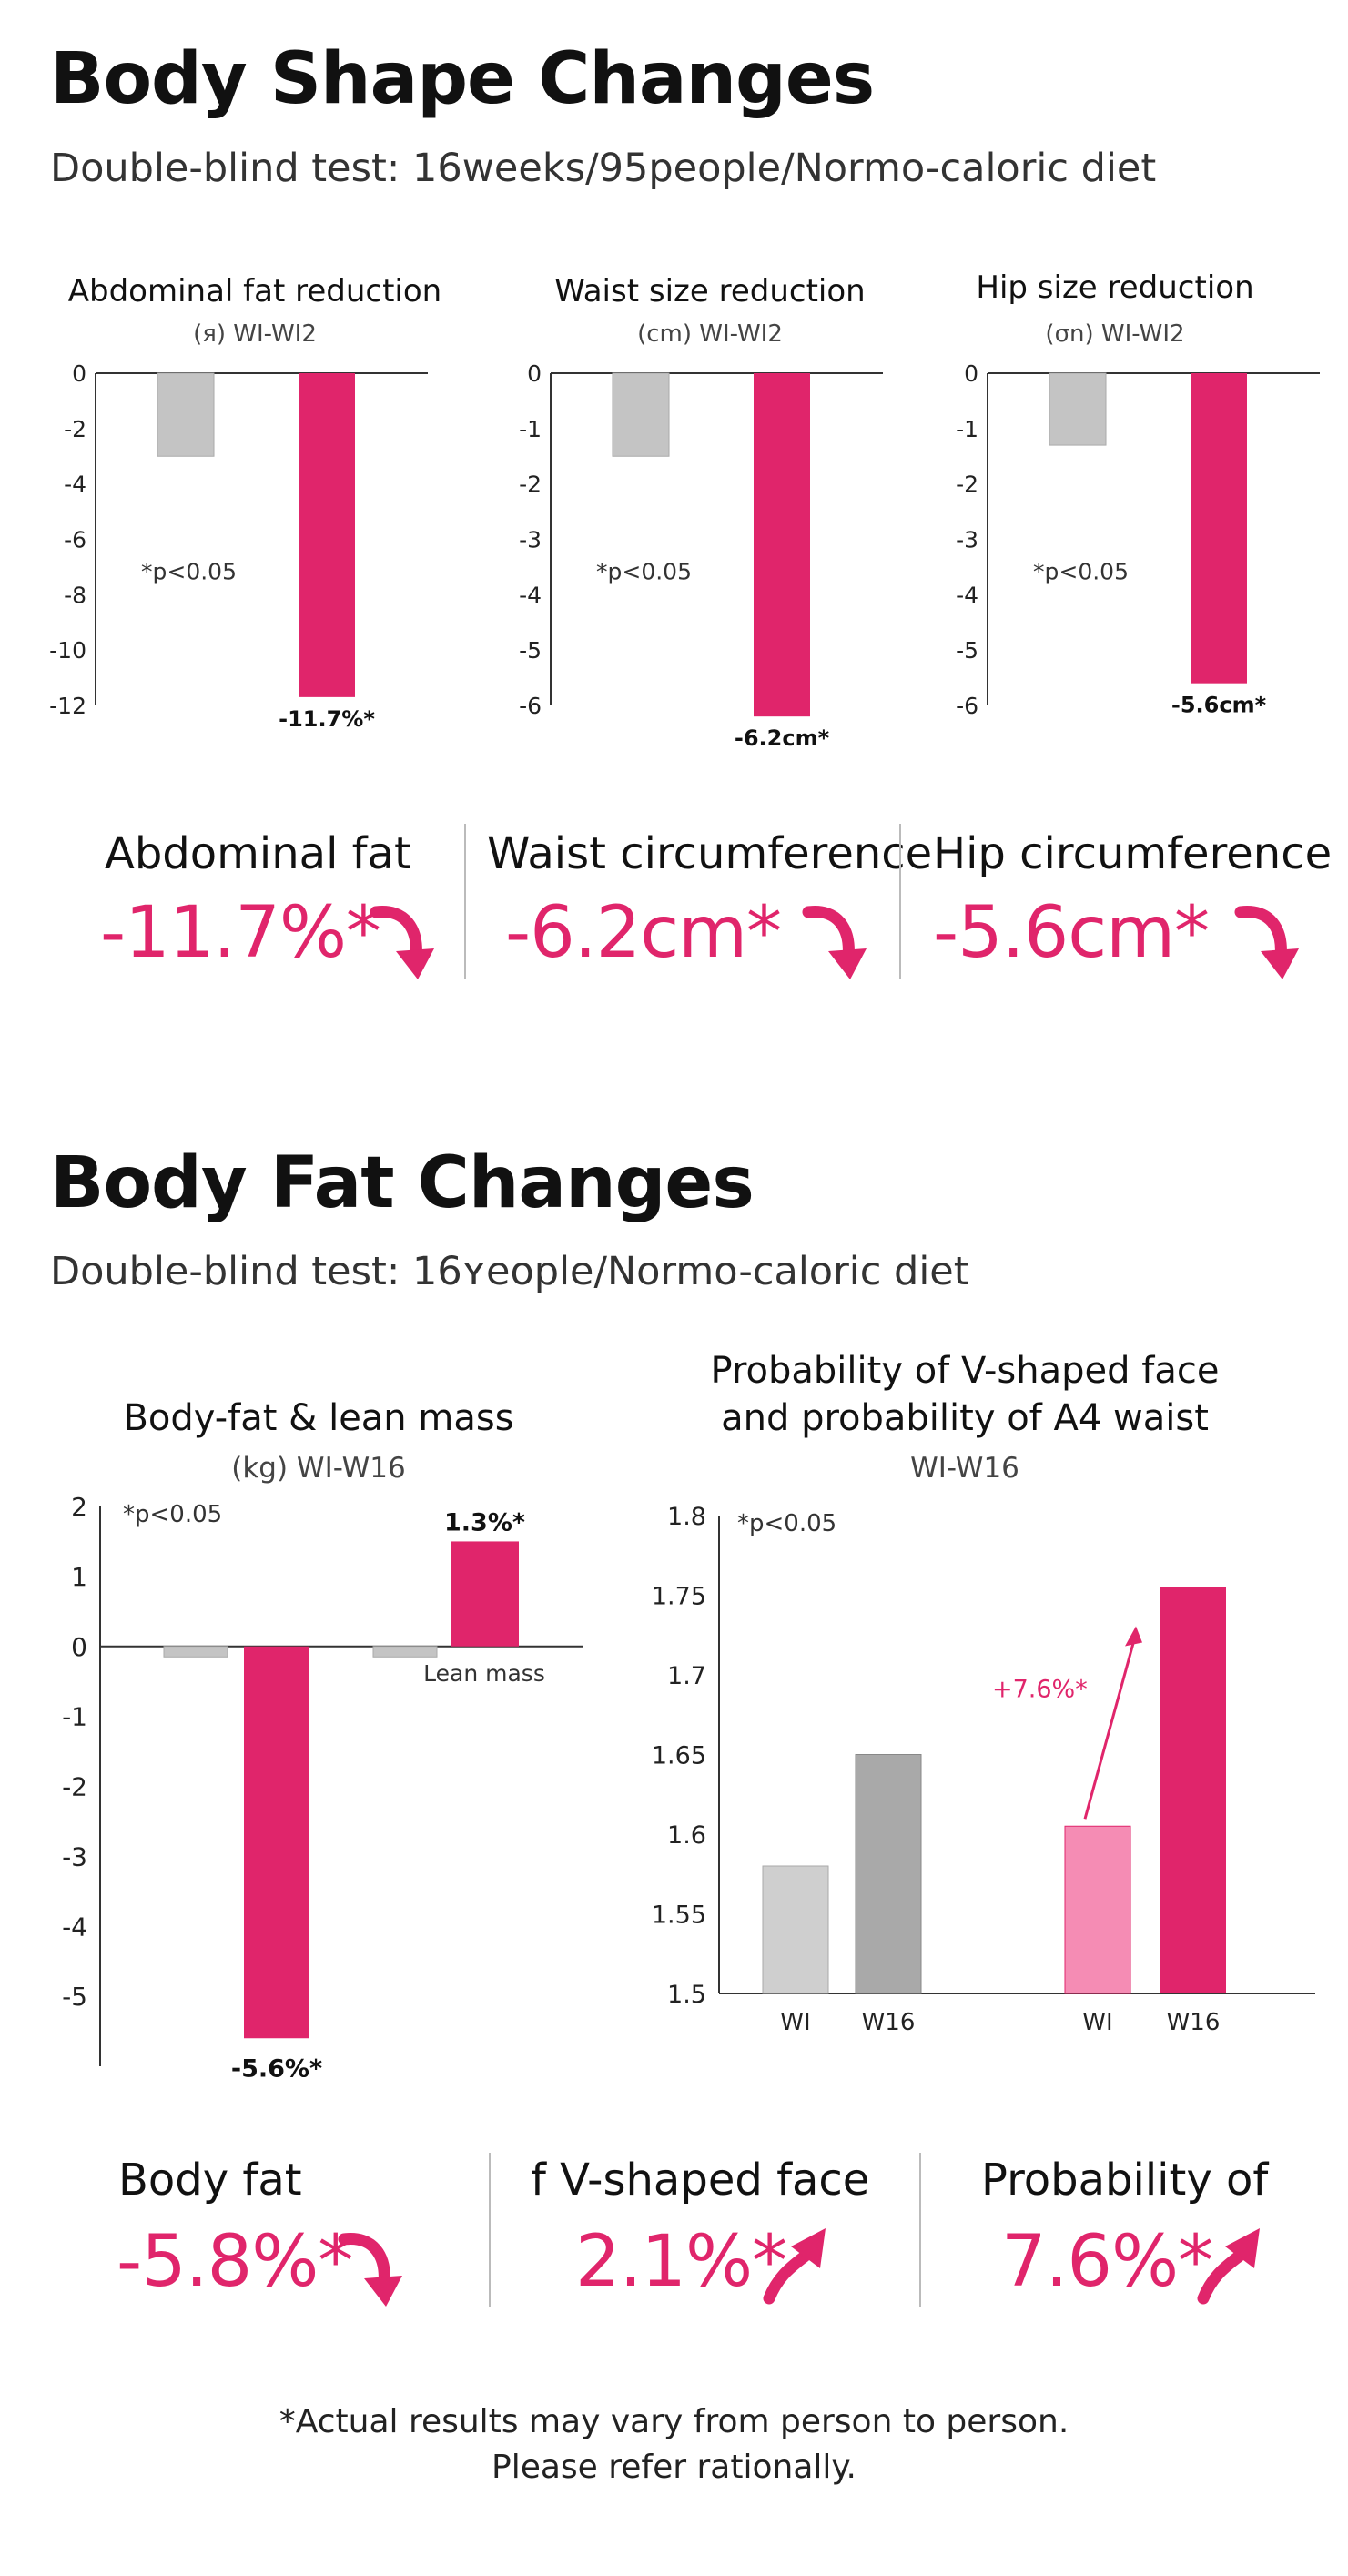 This screenshot has width=1348, height=2576. Describe the element at coordinates (1115, 287) in the screenshot. I see `chart3-title: Hip size reduction` at that location.